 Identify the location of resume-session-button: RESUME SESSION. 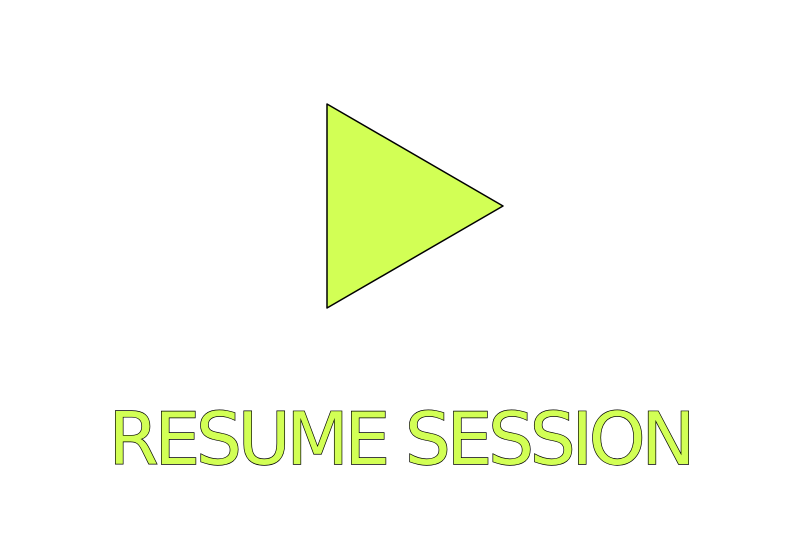
(402, 439).